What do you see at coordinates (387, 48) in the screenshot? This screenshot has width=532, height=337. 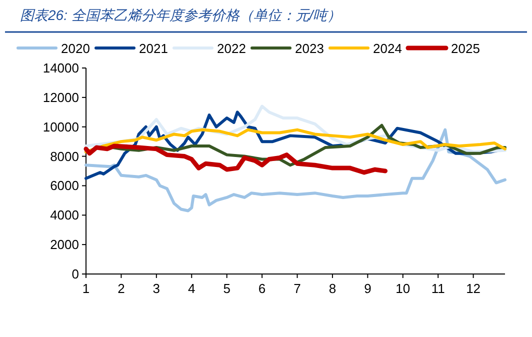 I see `legend-label: 2024` at bounding box center [387, 48].